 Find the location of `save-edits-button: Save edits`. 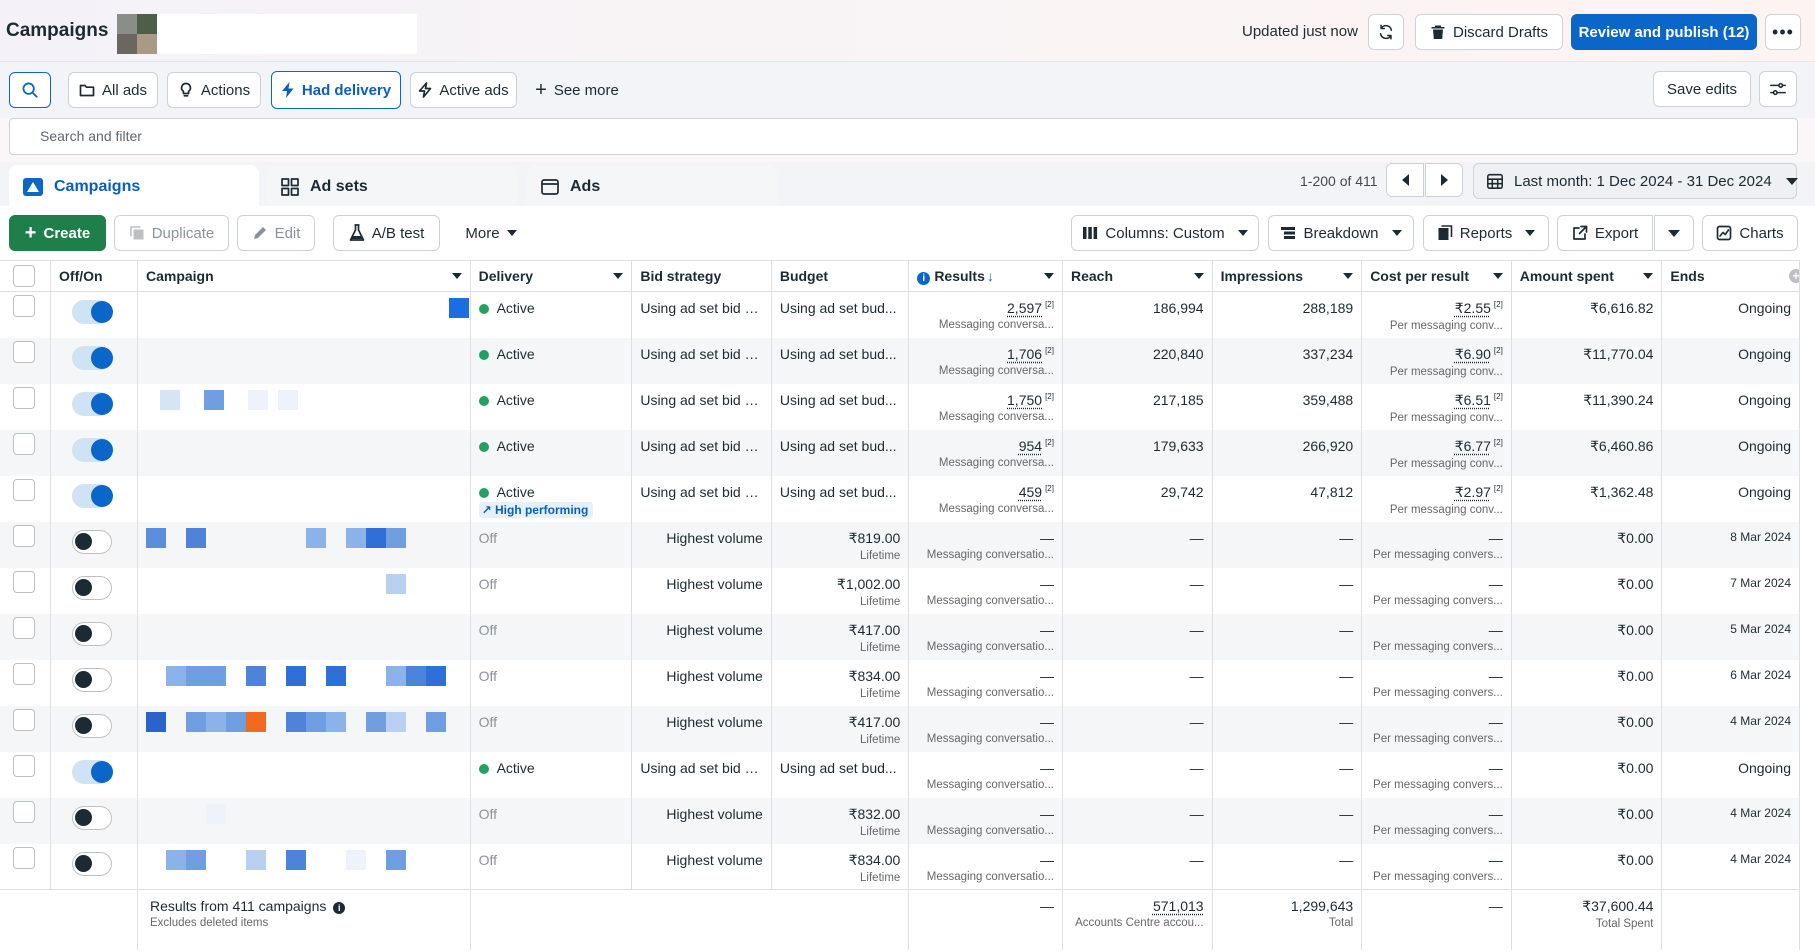

save-edits-button: Save edits is located at coordinates (1702, 89).